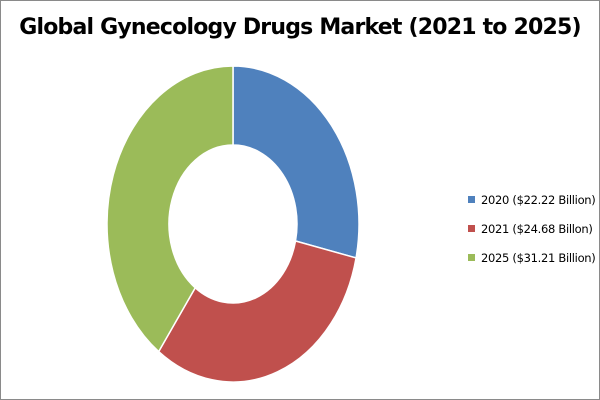 The image size is (600, 400). What do you see at coordinates (296, 162) in the screenshot?
I see `donut-slice-2020` at bounding box center [296, 162].